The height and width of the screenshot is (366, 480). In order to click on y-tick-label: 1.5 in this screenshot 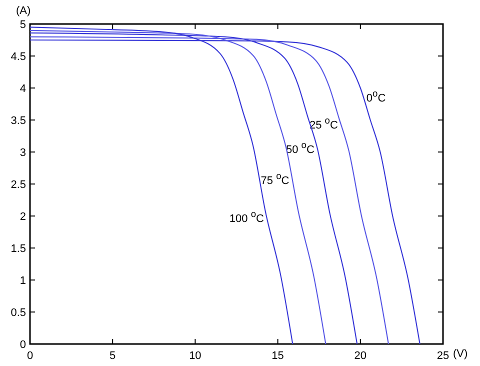, I will do `click(18, 249)`.